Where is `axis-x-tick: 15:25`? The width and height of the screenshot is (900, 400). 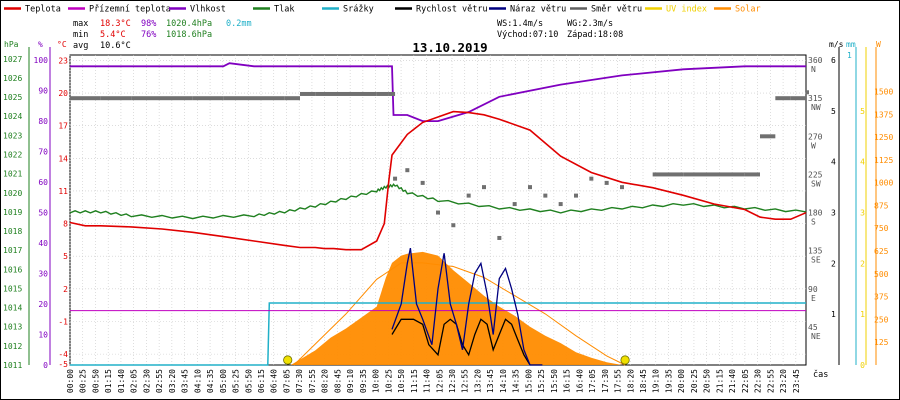
axis-x-tick: 15:25 is located at coordinates (541, 381).